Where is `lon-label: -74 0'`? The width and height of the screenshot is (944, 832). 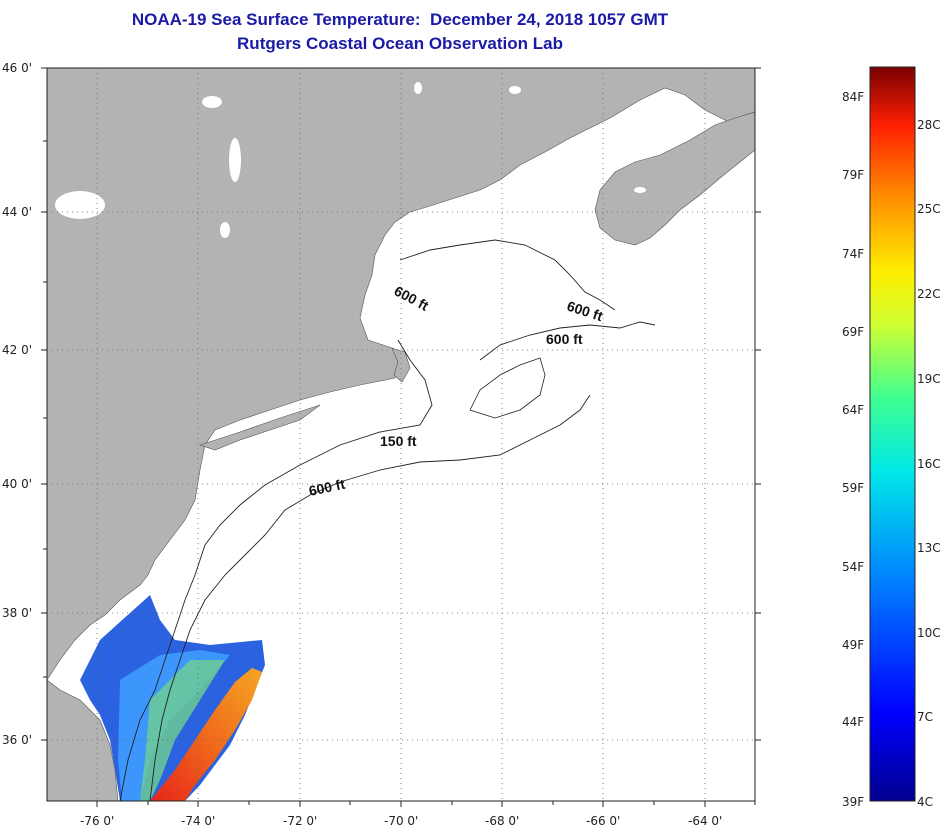 lon-label: -74 0' is located at coordinates (198, 821).